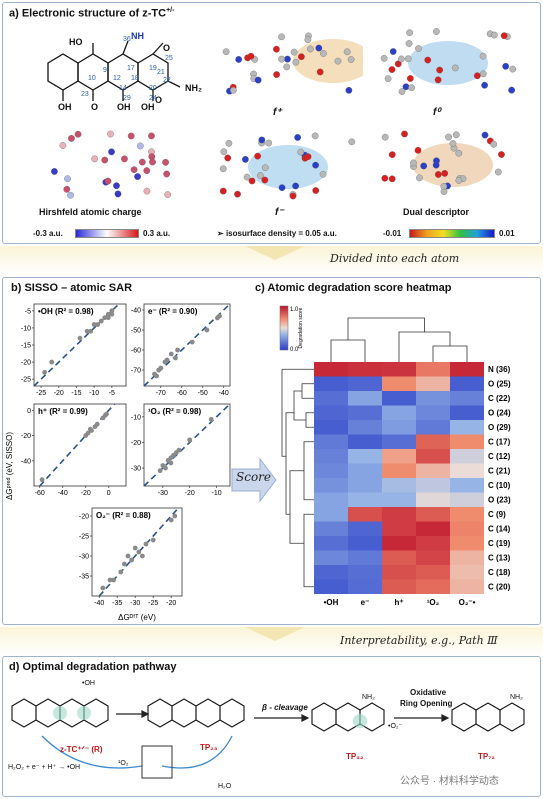 This screenshot has height=799, width=543. Describe the element at coordinates (225, 786) in the screenshot. I see `water-label: H₂O` at that location.